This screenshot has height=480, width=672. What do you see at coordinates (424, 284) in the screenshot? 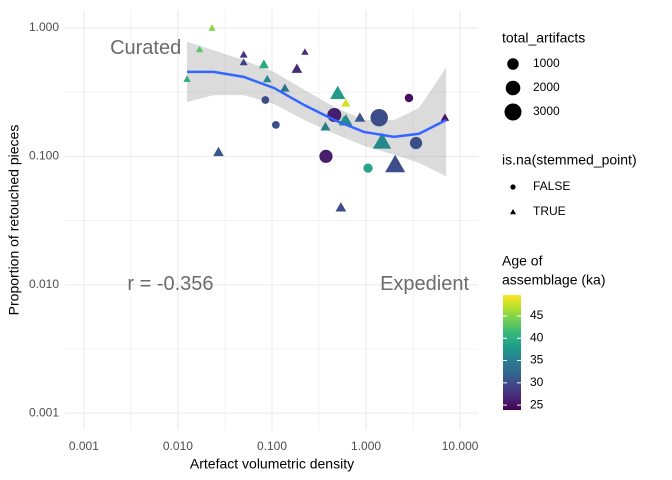
I see `annotation: Expedient` at bounding box center [424, 284].